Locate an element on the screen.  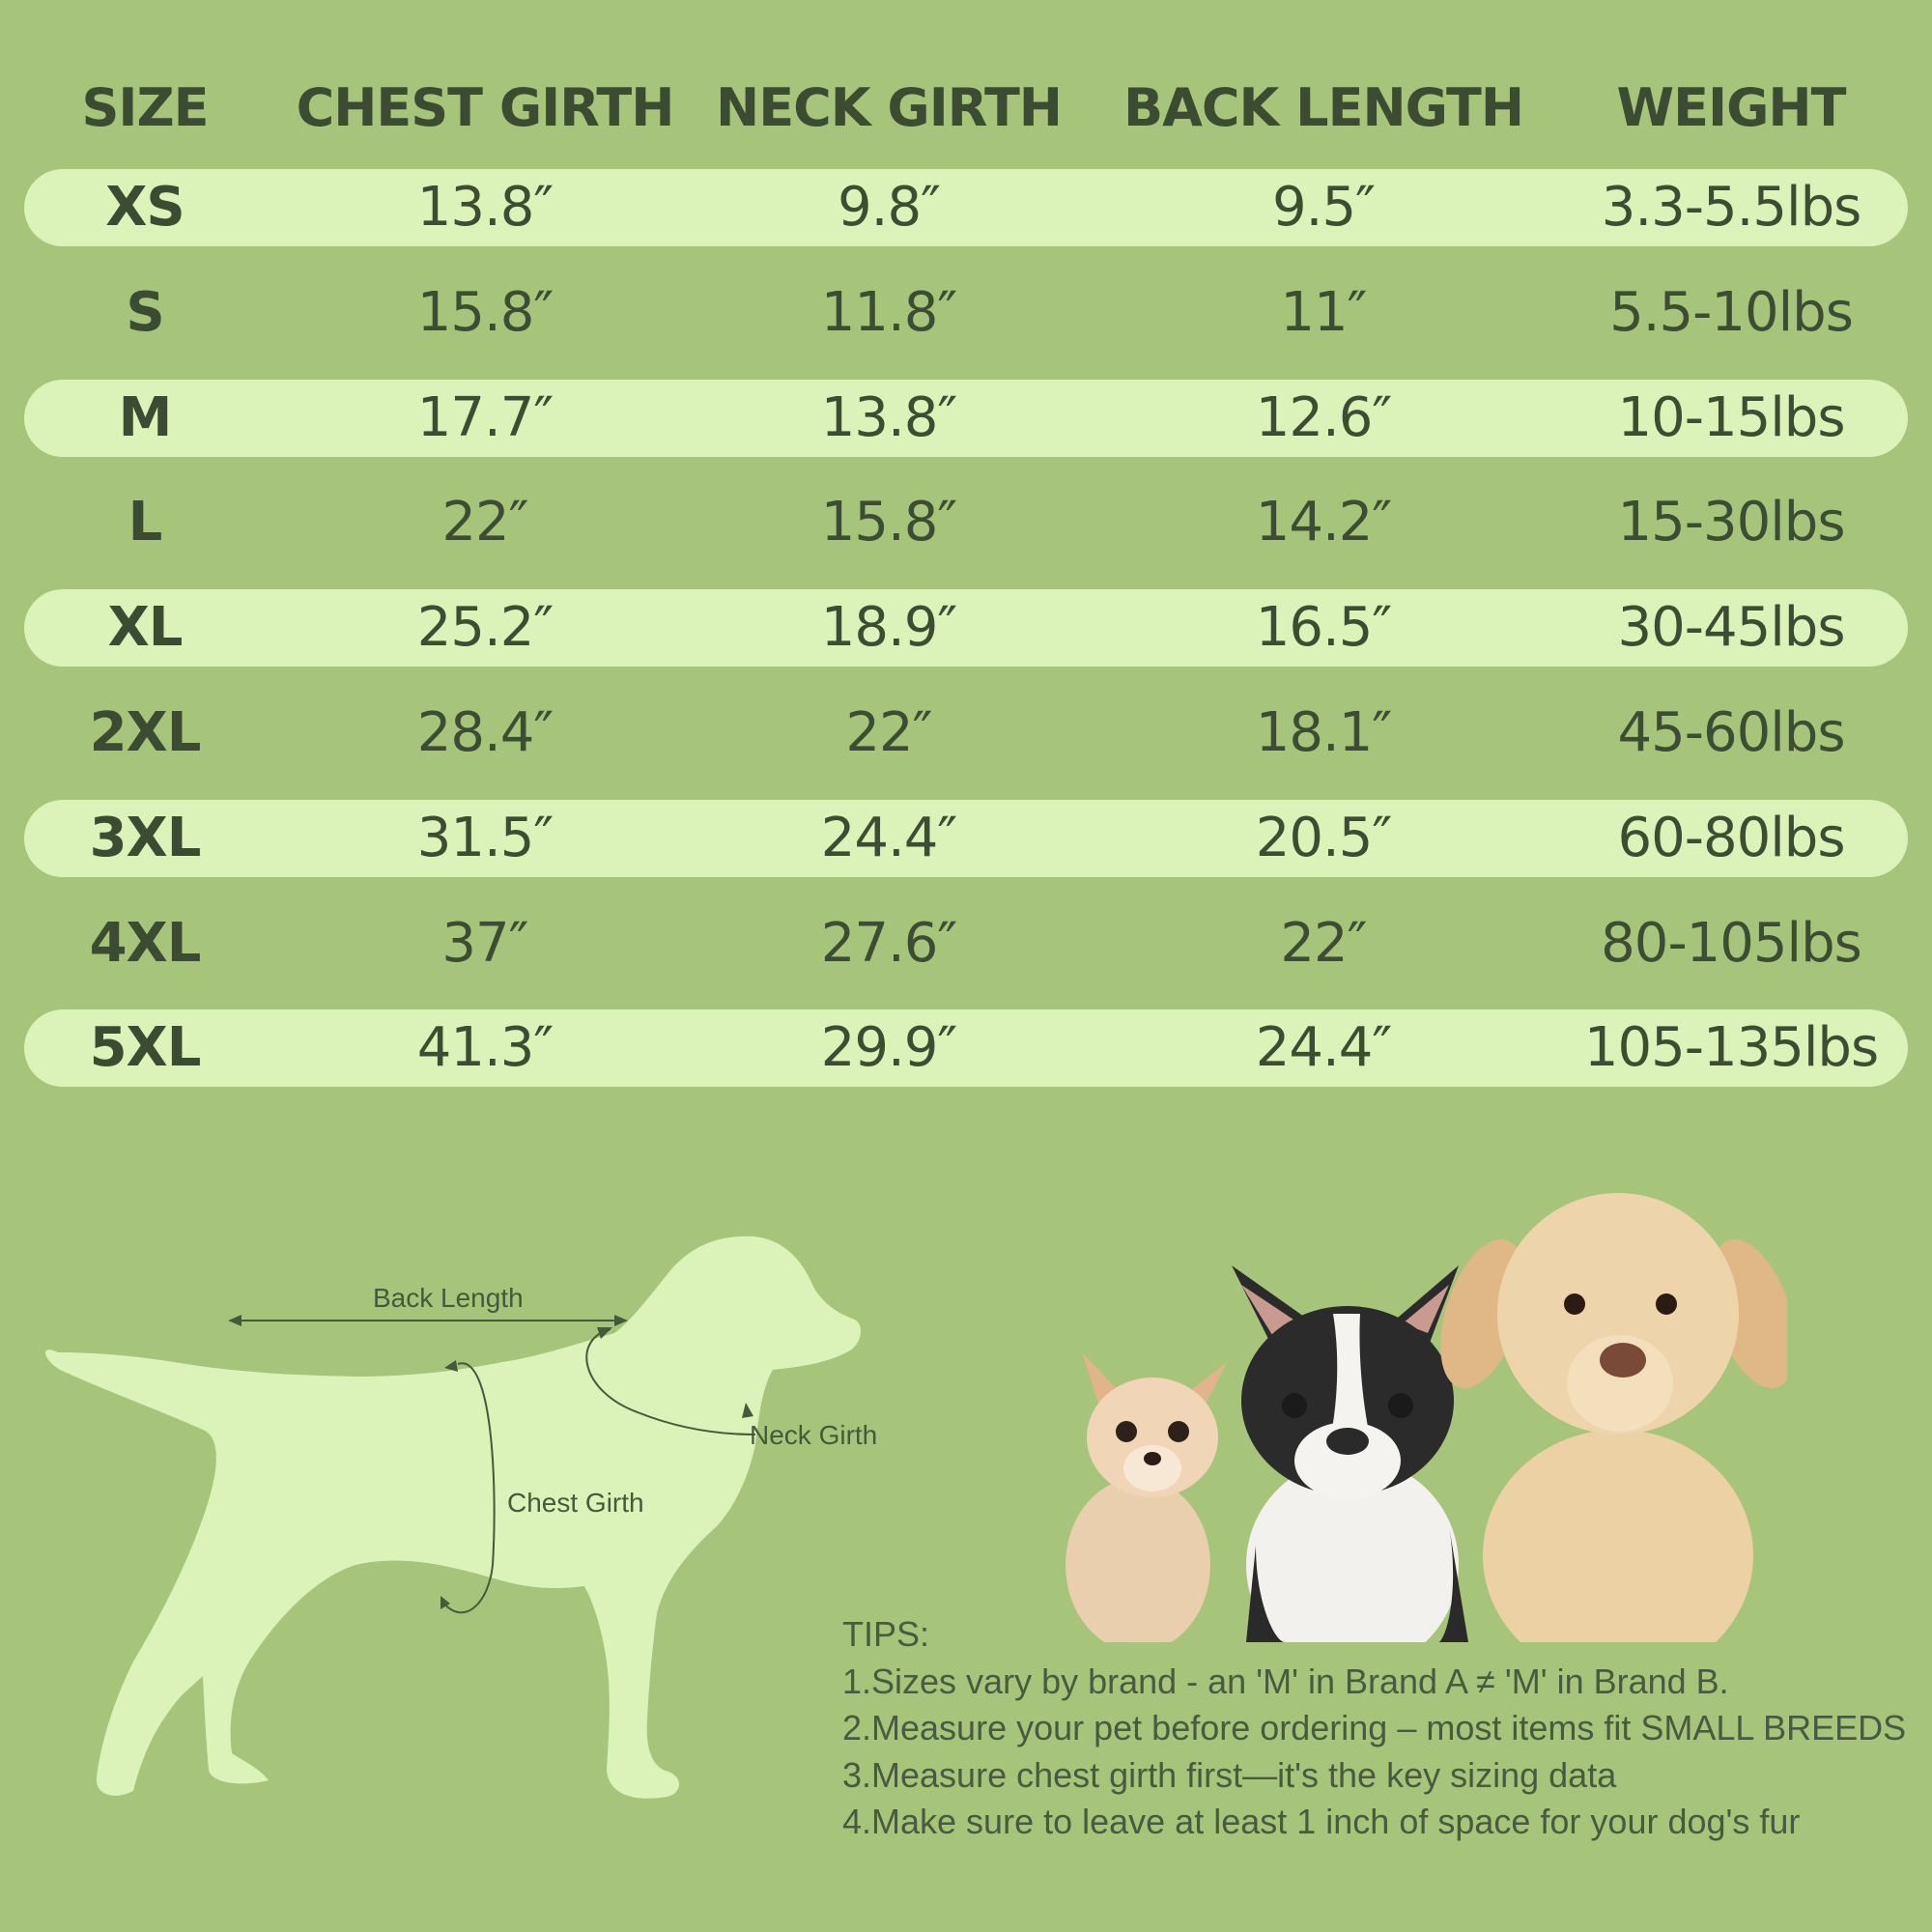
cell-weight: 60-80lbs is located at coordinates (1731, 837).